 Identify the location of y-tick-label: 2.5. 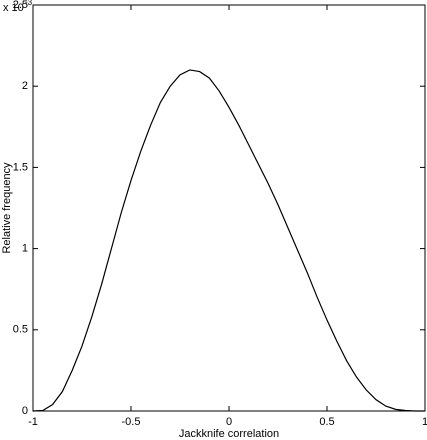
(20, 5).